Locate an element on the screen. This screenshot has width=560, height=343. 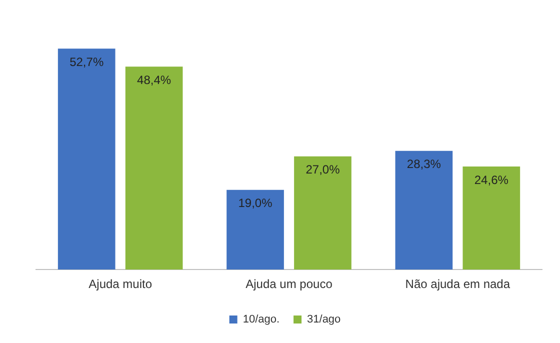
x-tick-label: Ajuda um pouco is located at coordinates (289, 284).